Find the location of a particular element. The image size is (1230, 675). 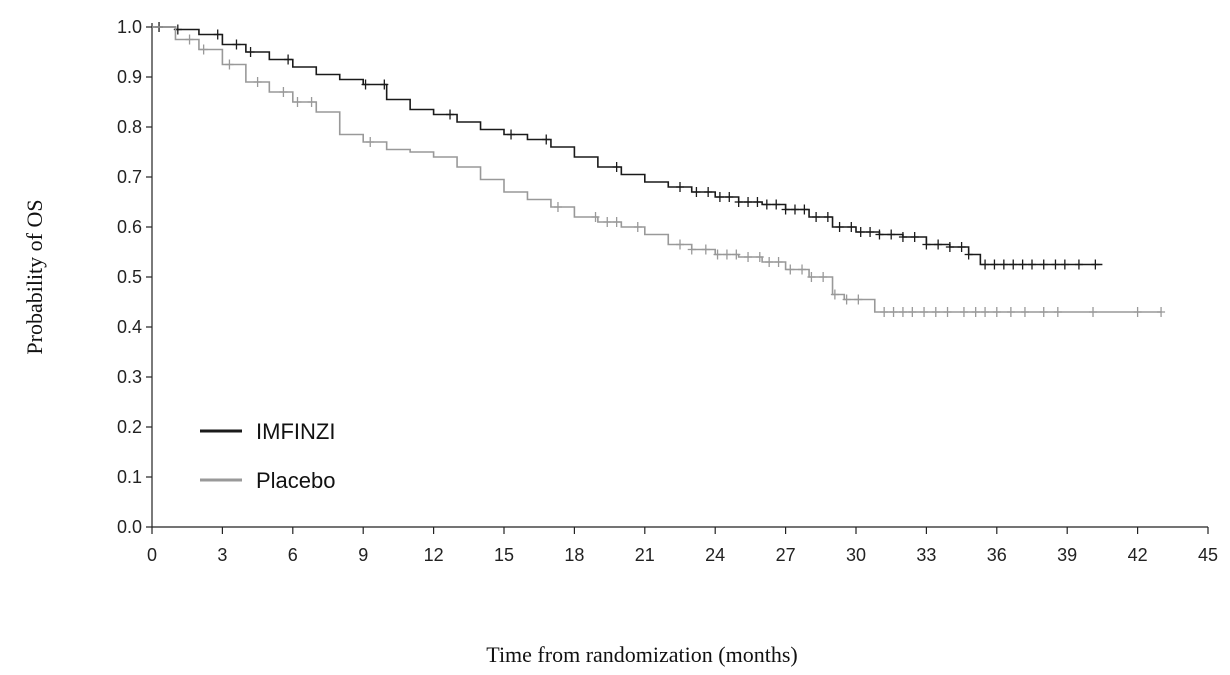

y-tick-label: 0.8 is located at coordinates (129, 127).